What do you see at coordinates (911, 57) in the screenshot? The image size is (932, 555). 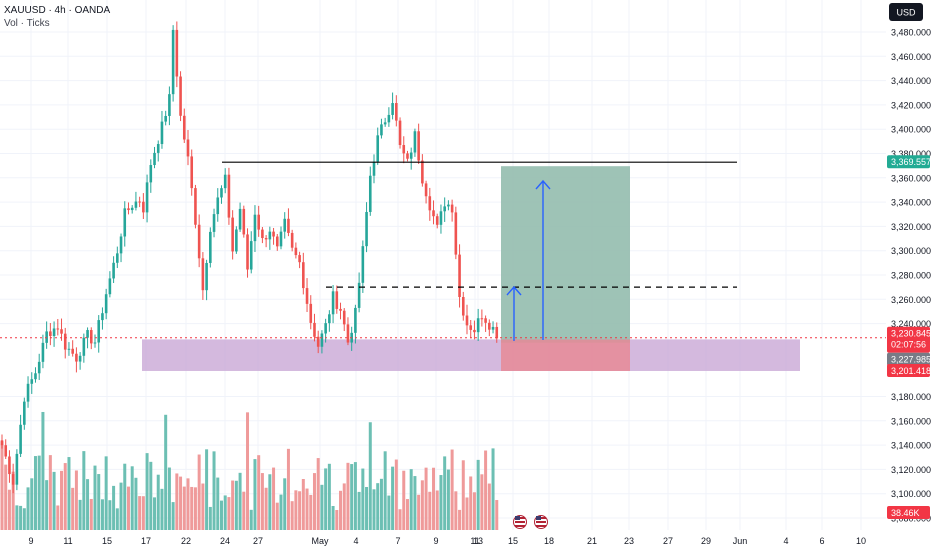 I see `y-tick-label: 3,460.000` at bounding box center [911, 57].